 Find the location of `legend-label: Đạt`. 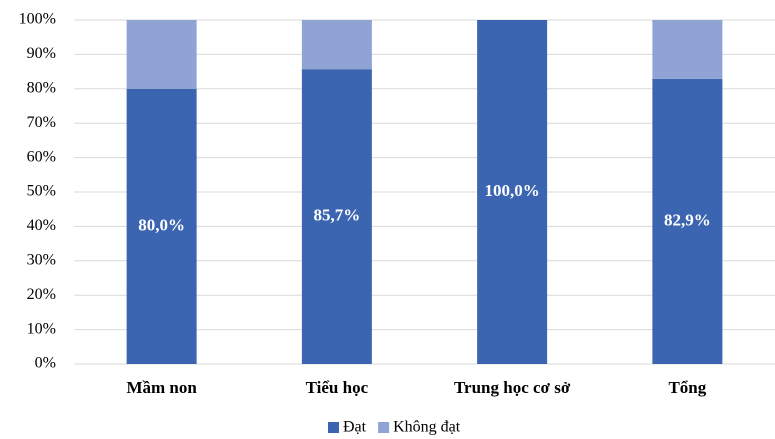

legend-label: Đạt is located at coordinates (355, 427).